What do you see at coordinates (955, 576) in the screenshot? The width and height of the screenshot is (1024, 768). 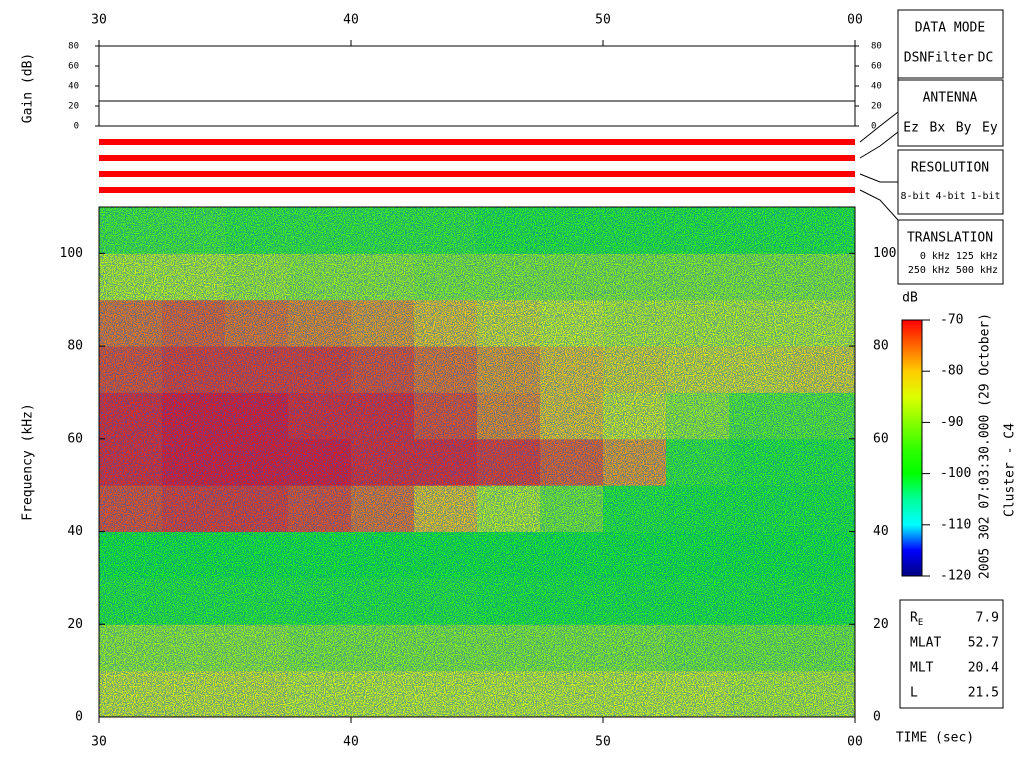 I see `colorbar-tick-label: -120` at bounding box center [955, 576].